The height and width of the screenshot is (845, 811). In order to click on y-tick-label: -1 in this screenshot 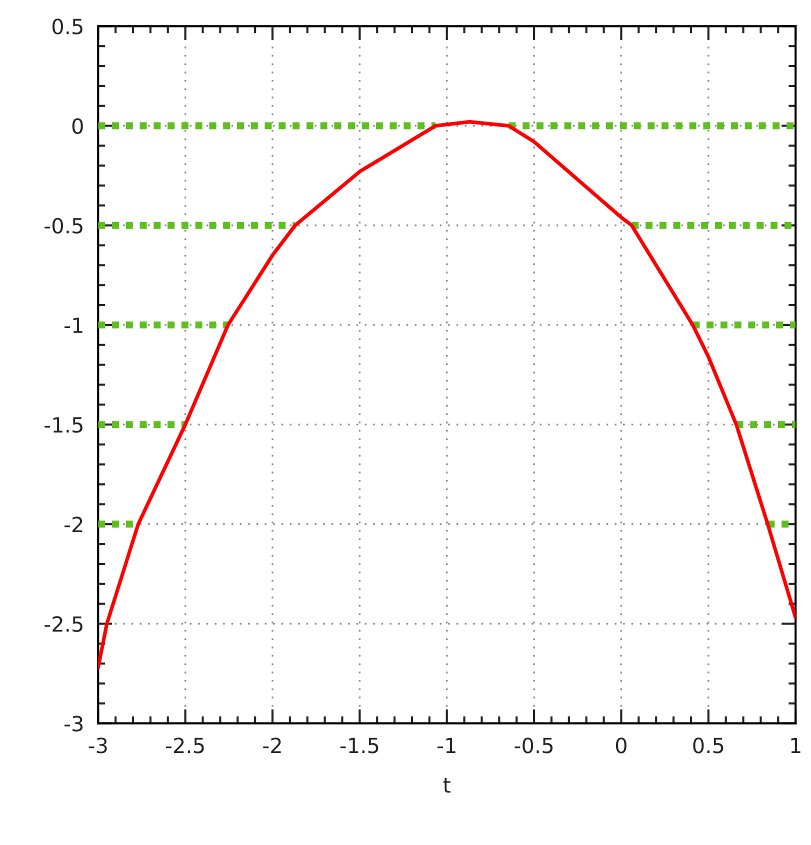, I will do `click(73, 325)`.